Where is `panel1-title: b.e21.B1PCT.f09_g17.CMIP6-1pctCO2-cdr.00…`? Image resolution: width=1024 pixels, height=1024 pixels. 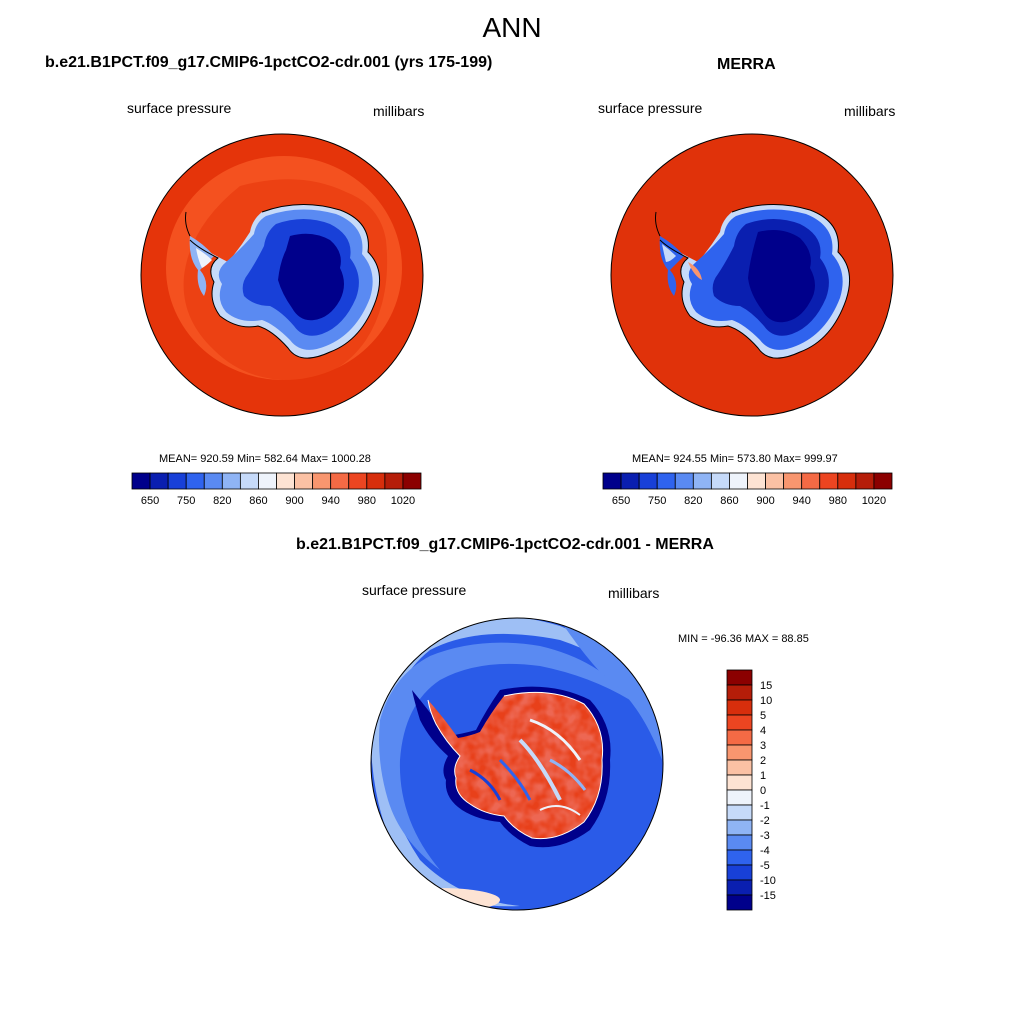 panel1-title: b.e21.B1PCT.f09_g17.CMIP6-1pctCO2-cdr.00… is located at coordinates (269, 62).